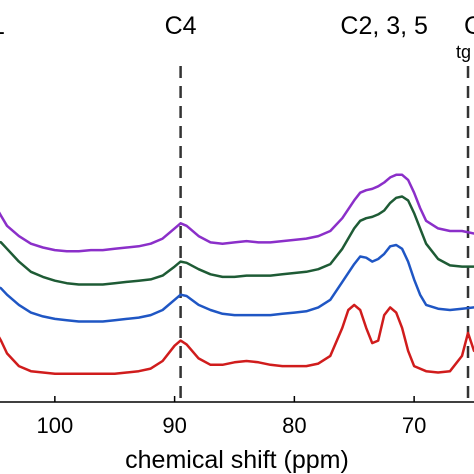 The height and width of the screenshot is (474, 474). Describe the element at coordinates (294, 425) in the screenshot. I see `x-tick-label: 80` at that location.